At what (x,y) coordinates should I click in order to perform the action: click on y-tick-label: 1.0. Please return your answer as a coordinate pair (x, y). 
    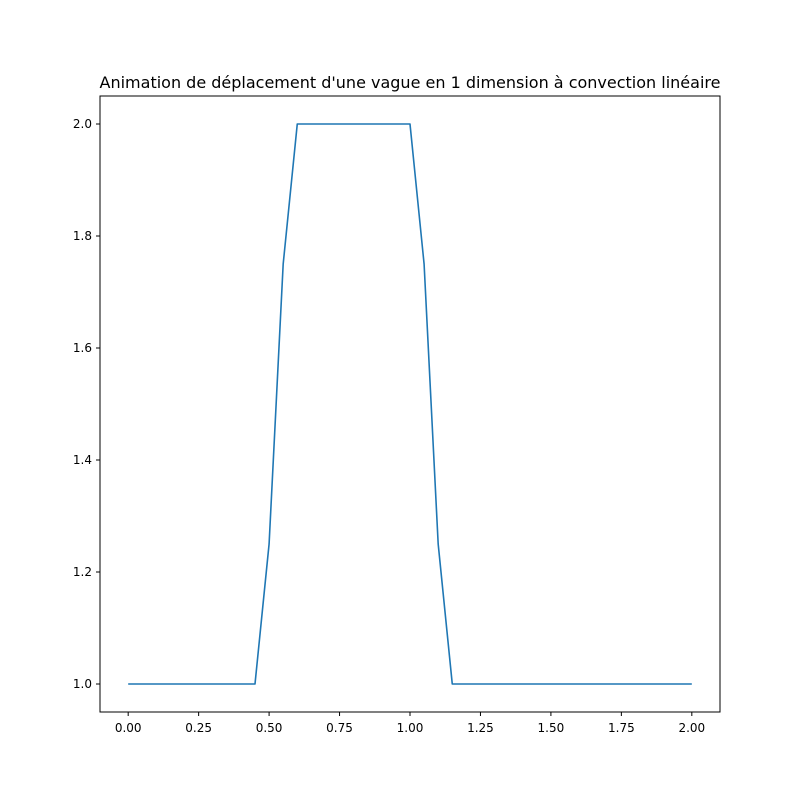
    Looking at the image, I should click on (82, 684).